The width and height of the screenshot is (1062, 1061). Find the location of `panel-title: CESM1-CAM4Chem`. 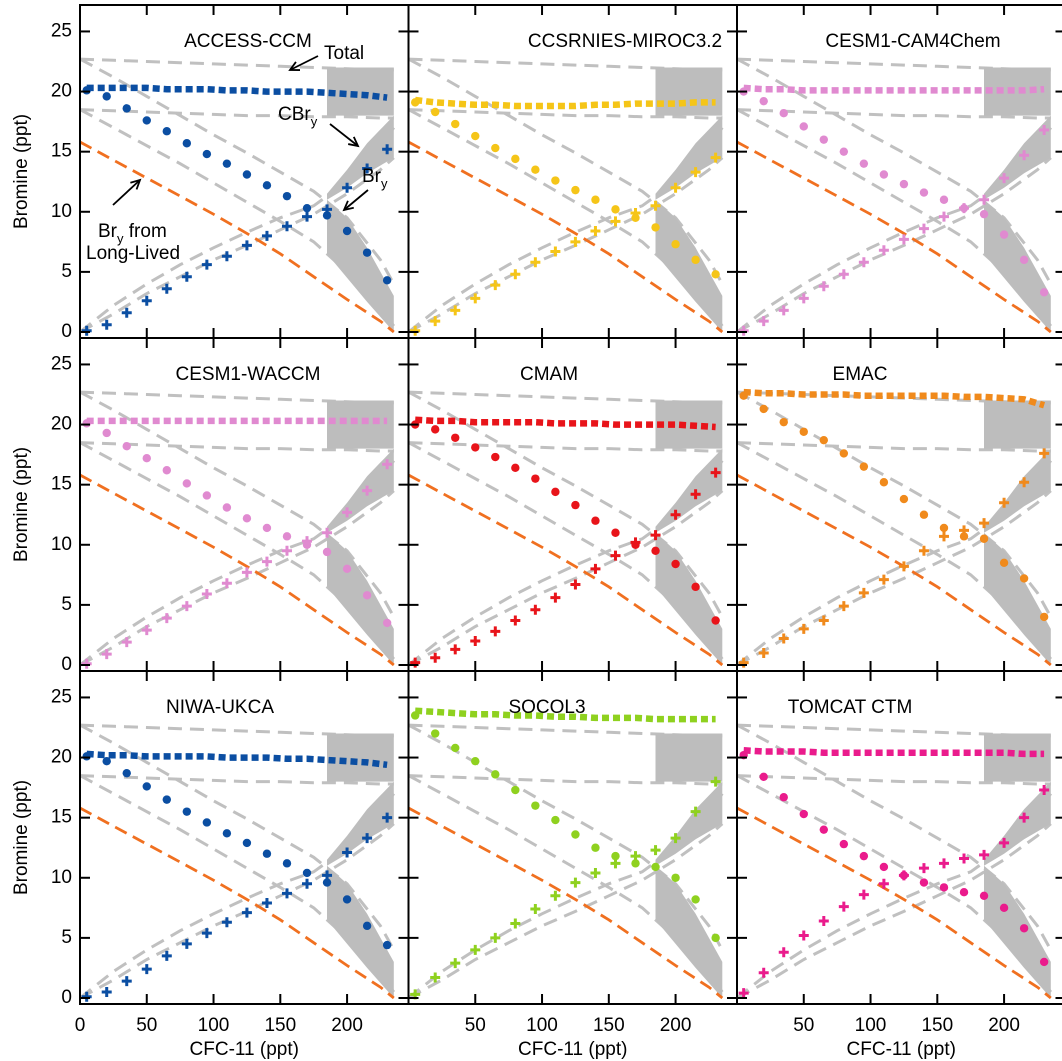

panel-title: CESM1-CAM4Chem is located at coordinates (912, 41).